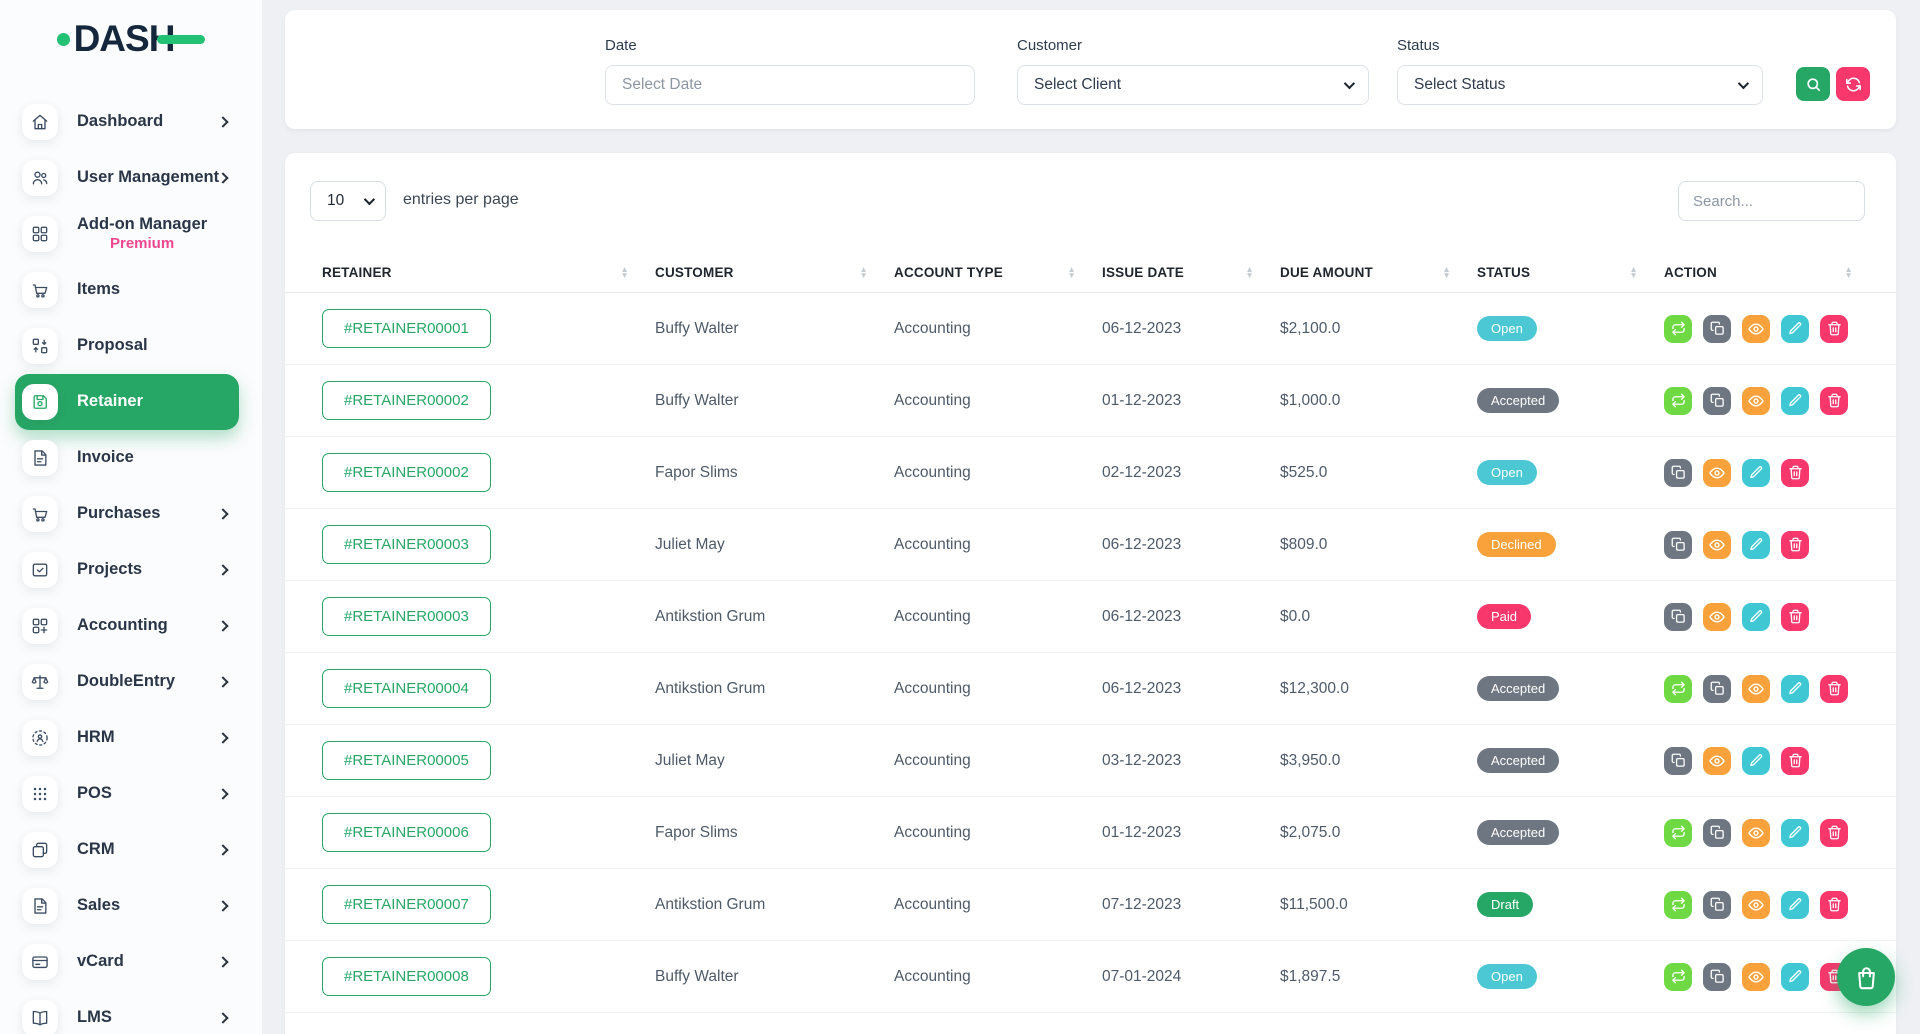  Describe the element at coordinates (1142, 400) in the screenshot. I see `issue-date-cell: 01-12-2023` at that location.